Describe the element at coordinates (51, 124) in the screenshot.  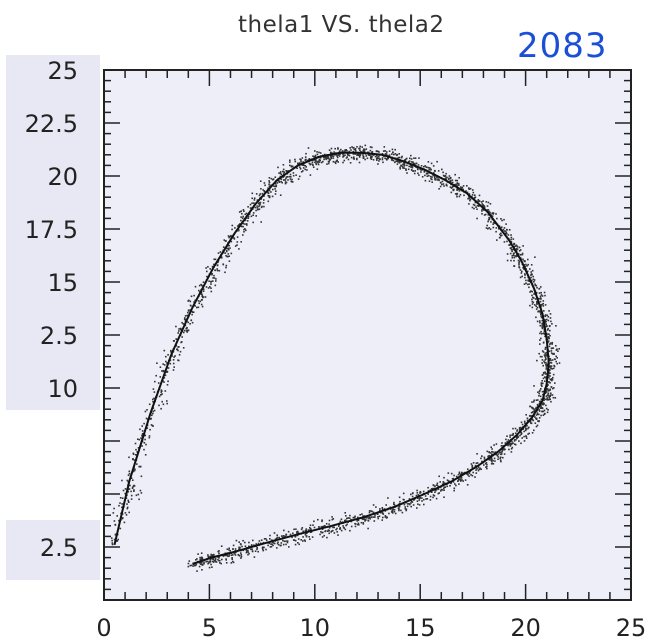
I see `y-tick-label: 22.5` at that location.